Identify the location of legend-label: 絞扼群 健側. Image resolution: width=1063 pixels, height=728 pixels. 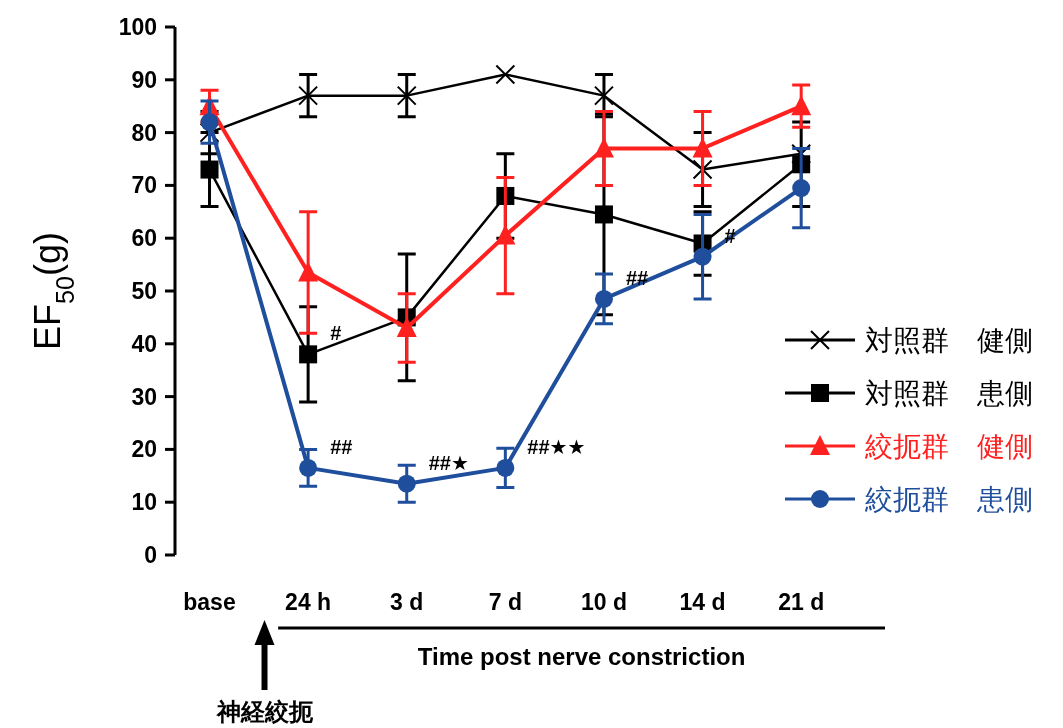
(948, 446).